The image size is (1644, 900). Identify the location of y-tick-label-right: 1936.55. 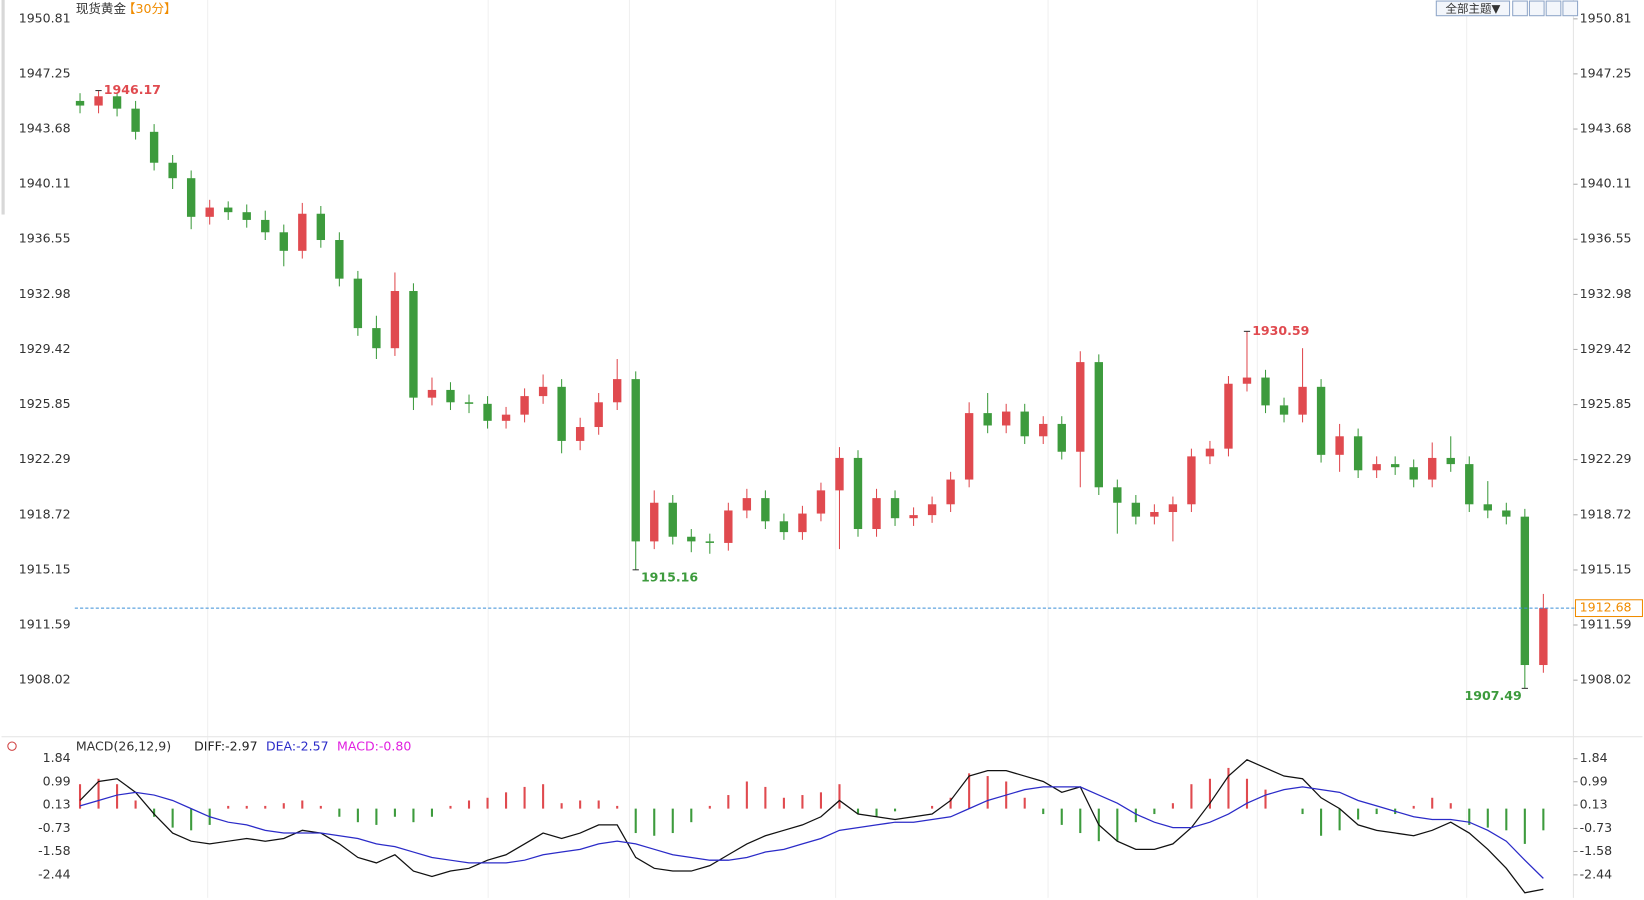
(1606, 238).